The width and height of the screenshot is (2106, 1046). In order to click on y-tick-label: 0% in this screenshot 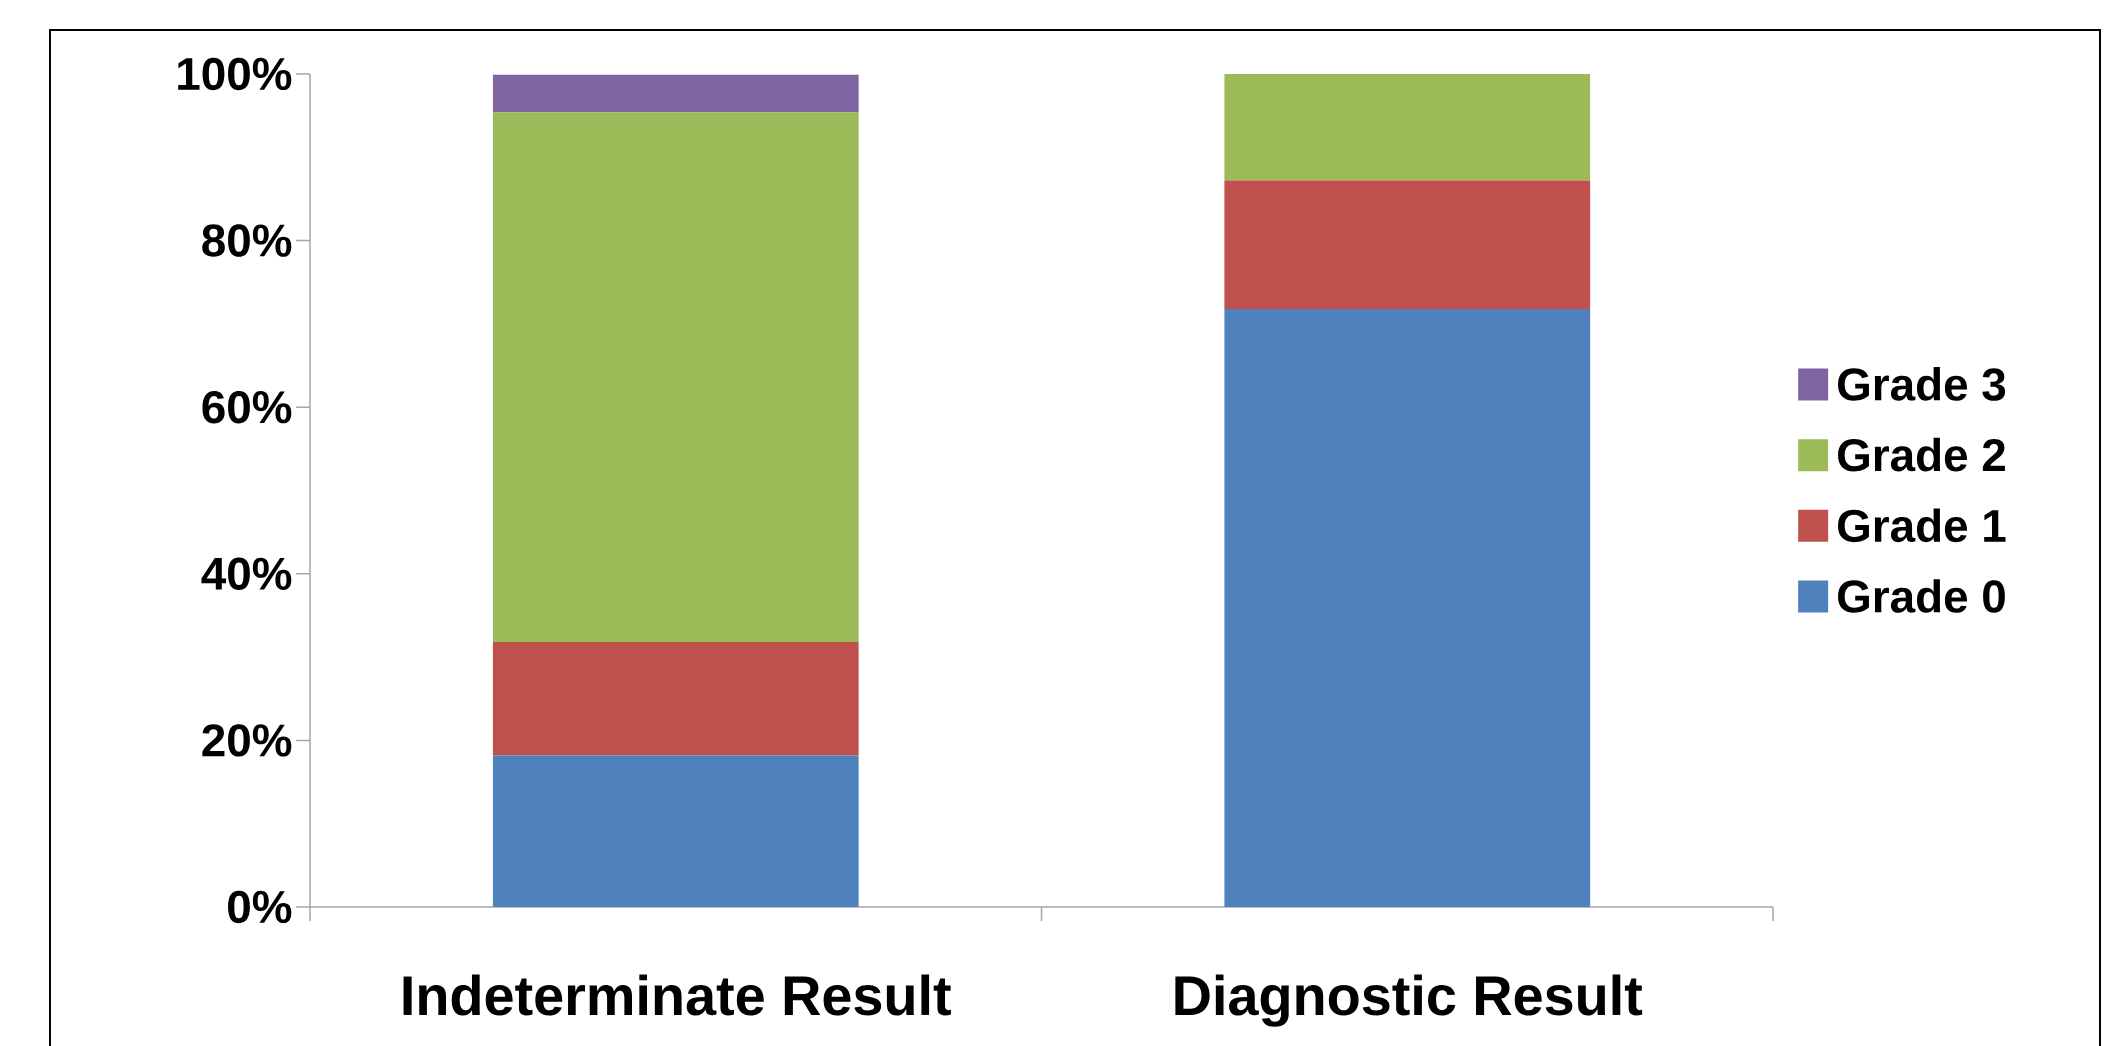, I will do `click(260, 907)`.